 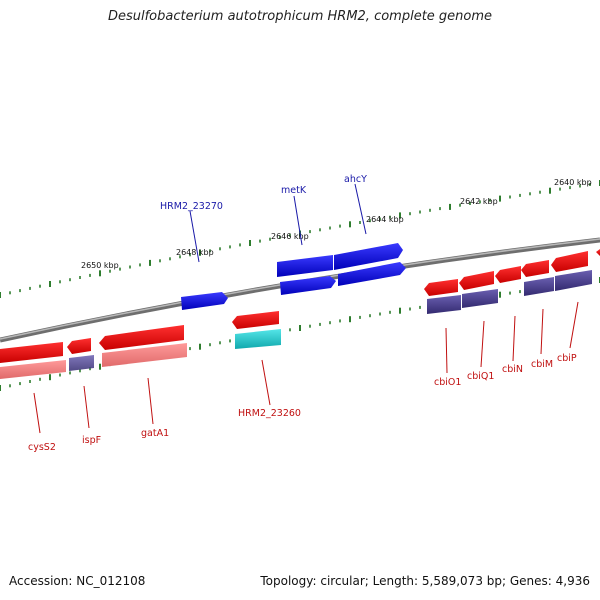 I want to click on gene-gata1-feature, so click(x=141, y=337).